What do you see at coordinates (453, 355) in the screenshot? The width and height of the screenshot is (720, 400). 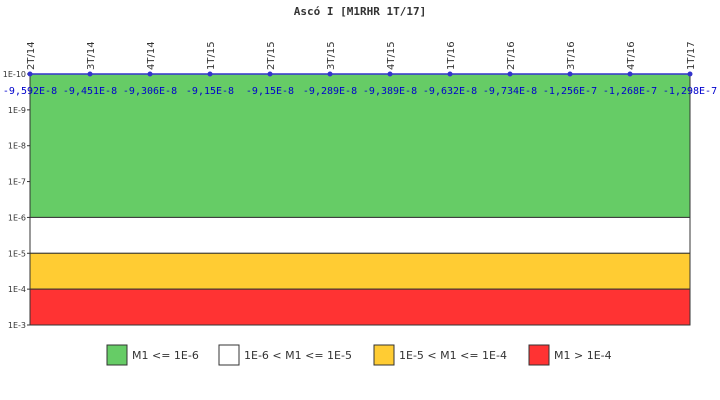 I see `legend-label: 1E-5 < M1 <= 1E-4` at bounding box center [453, 355].